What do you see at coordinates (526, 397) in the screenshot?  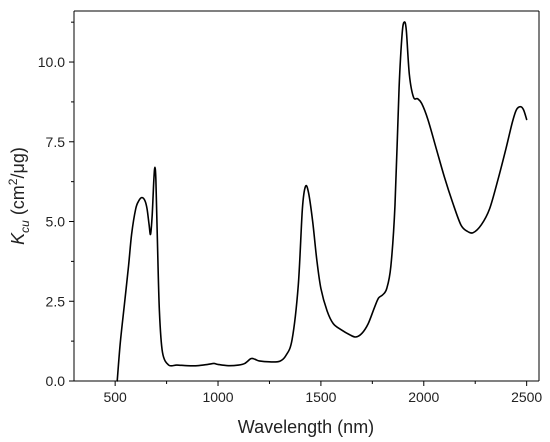 I see `x-tick-label: 2500` at bounding box center [526, 397].